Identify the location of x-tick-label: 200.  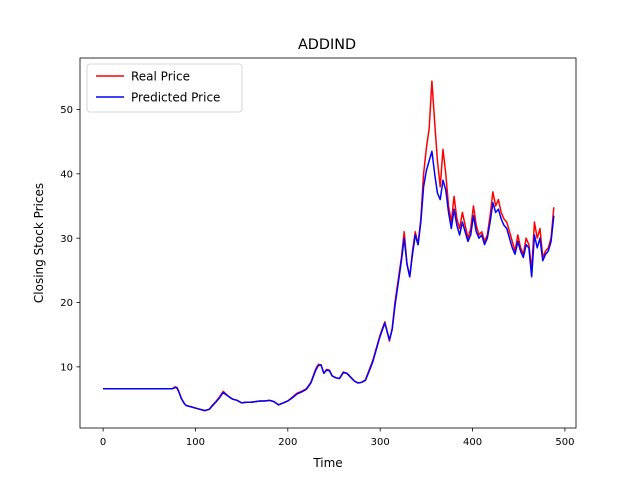
(287, 442).